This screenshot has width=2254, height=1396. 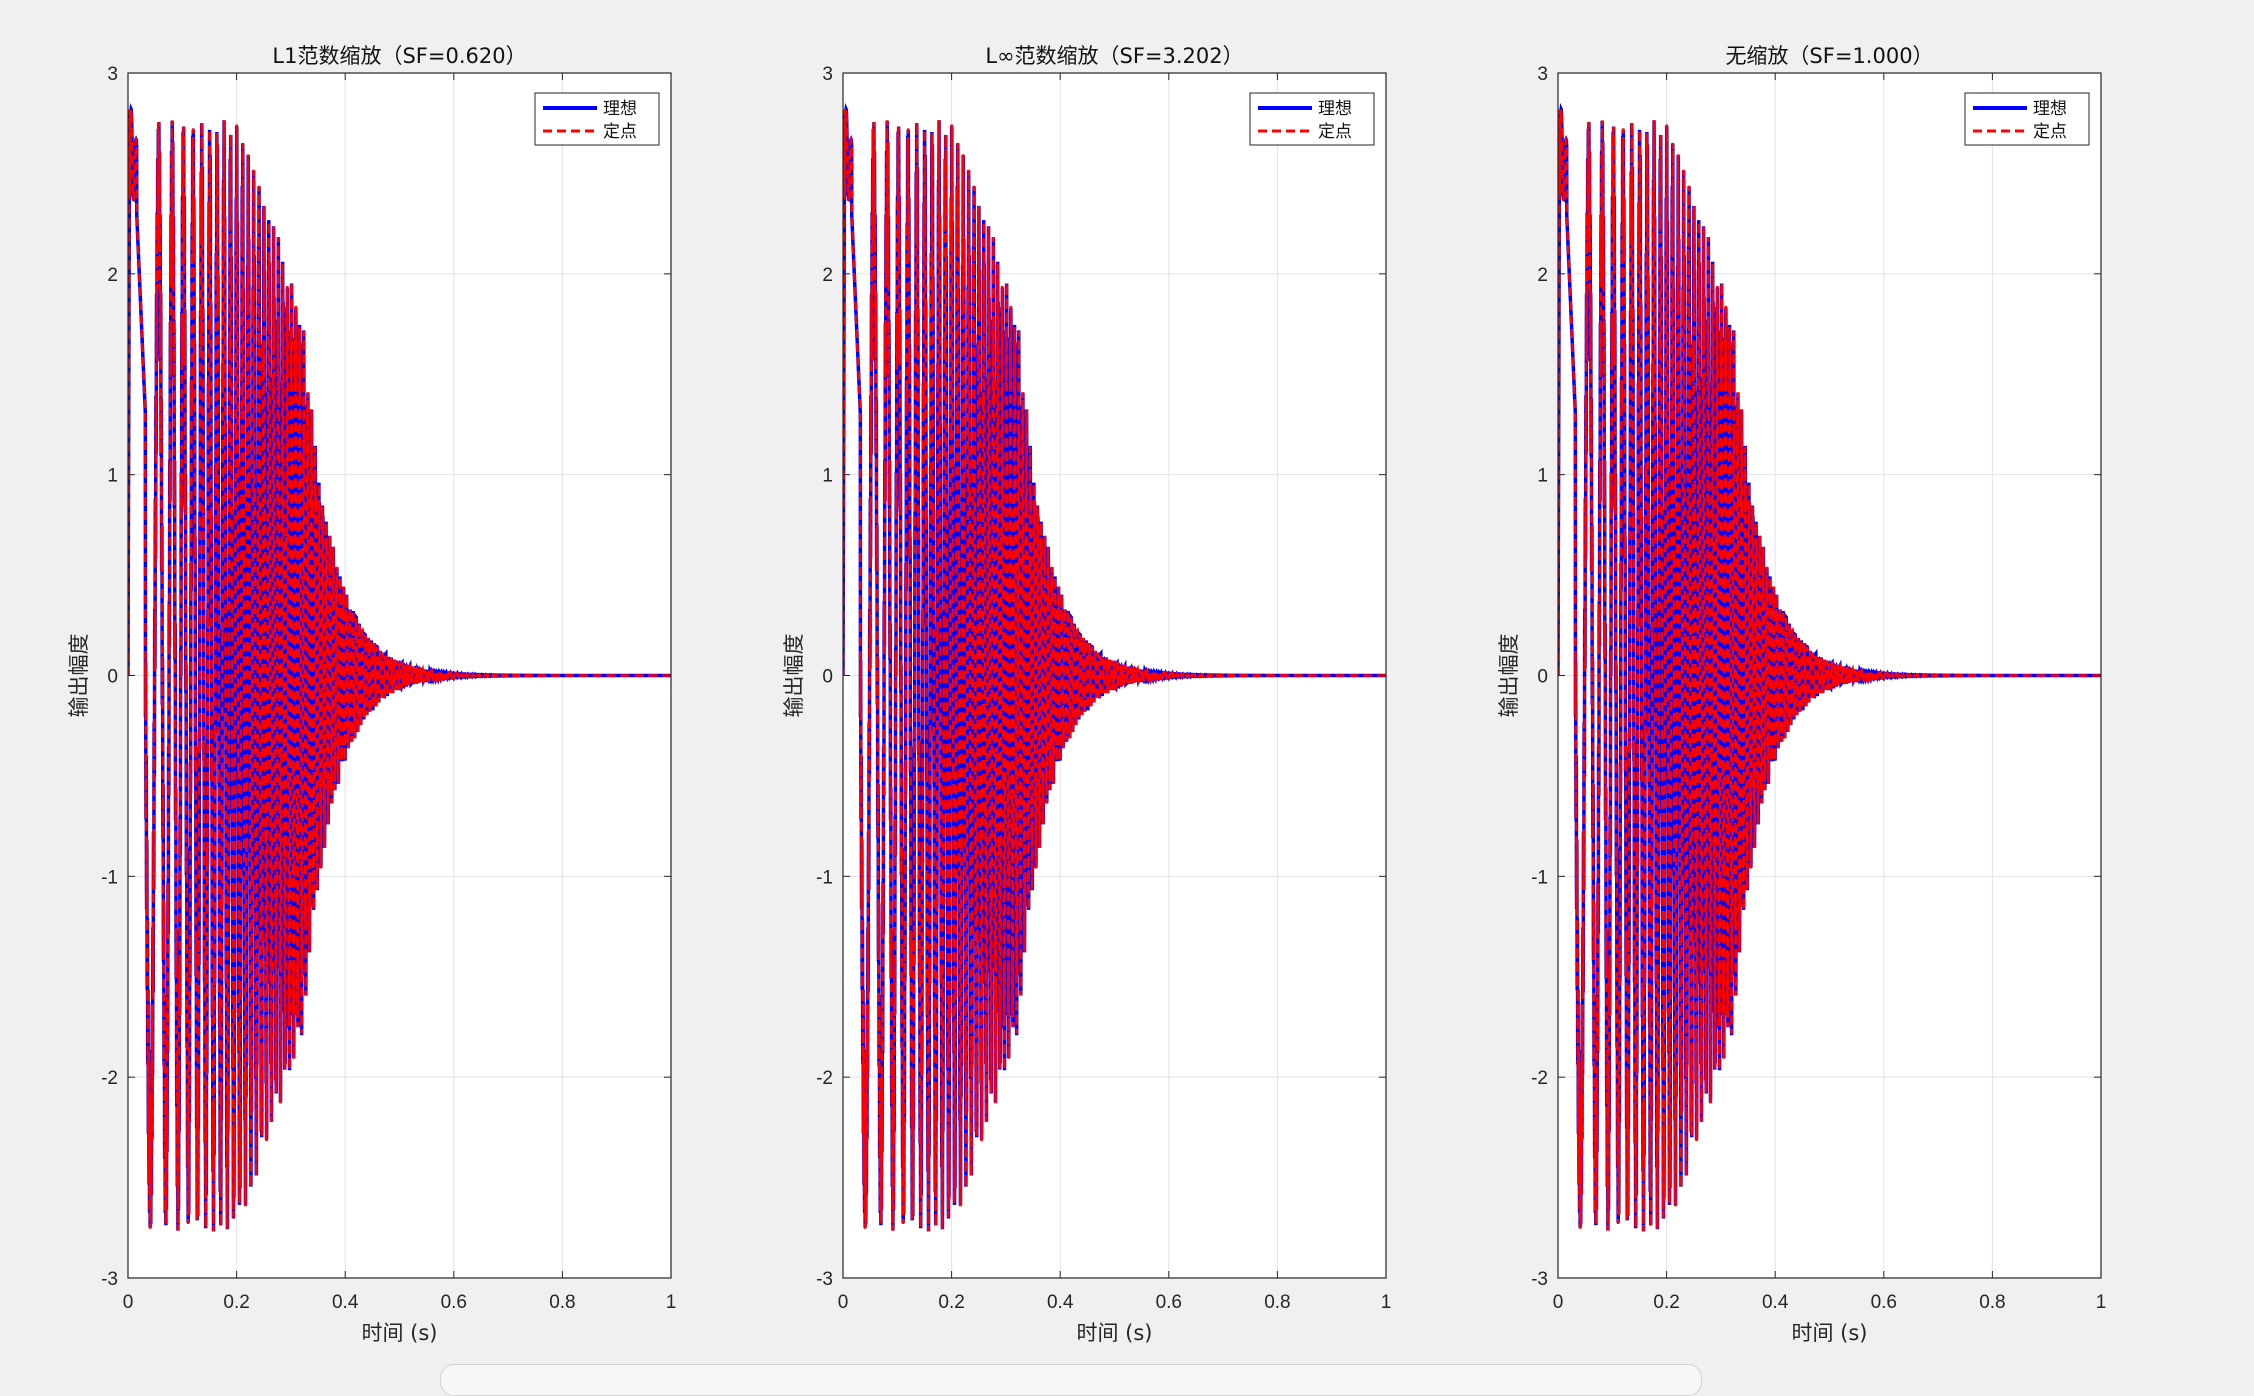 What do you see at coordinates (1071, 1380) in the screenshot?
I see `figure-toolbar` at bounding box center [1071, 1380].